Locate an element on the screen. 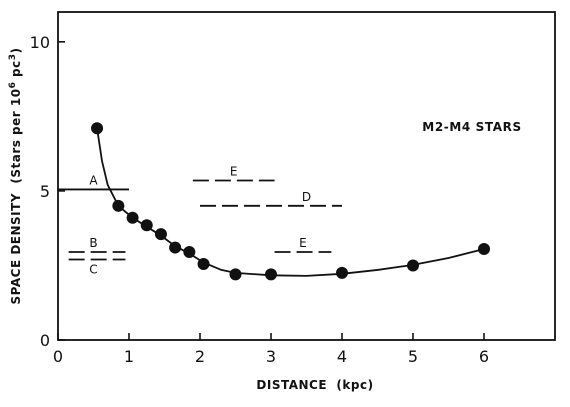 This screenshot has width=570, height=407. y-axis-ticks: 0 5 10 is located at coordinates (47, 191).